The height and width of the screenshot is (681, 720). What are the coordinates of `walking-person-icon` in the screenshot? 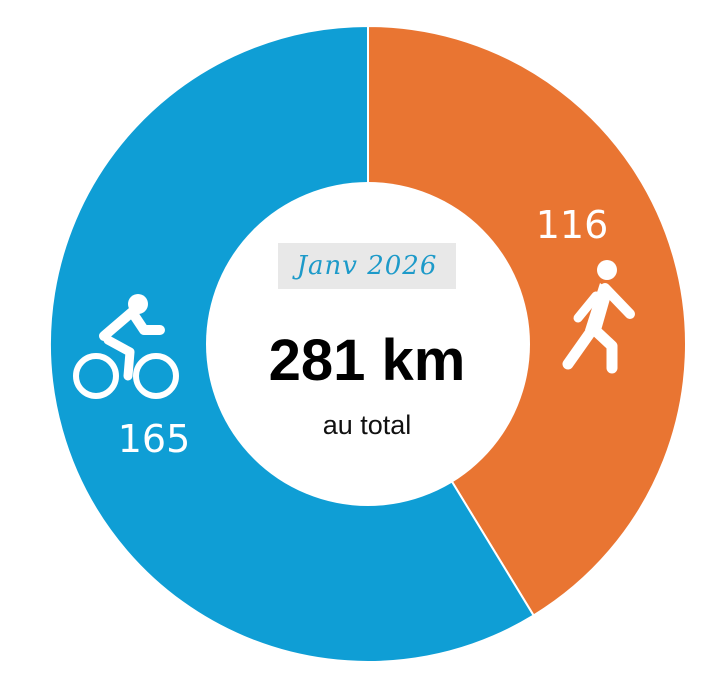 It's located at (598, 317).